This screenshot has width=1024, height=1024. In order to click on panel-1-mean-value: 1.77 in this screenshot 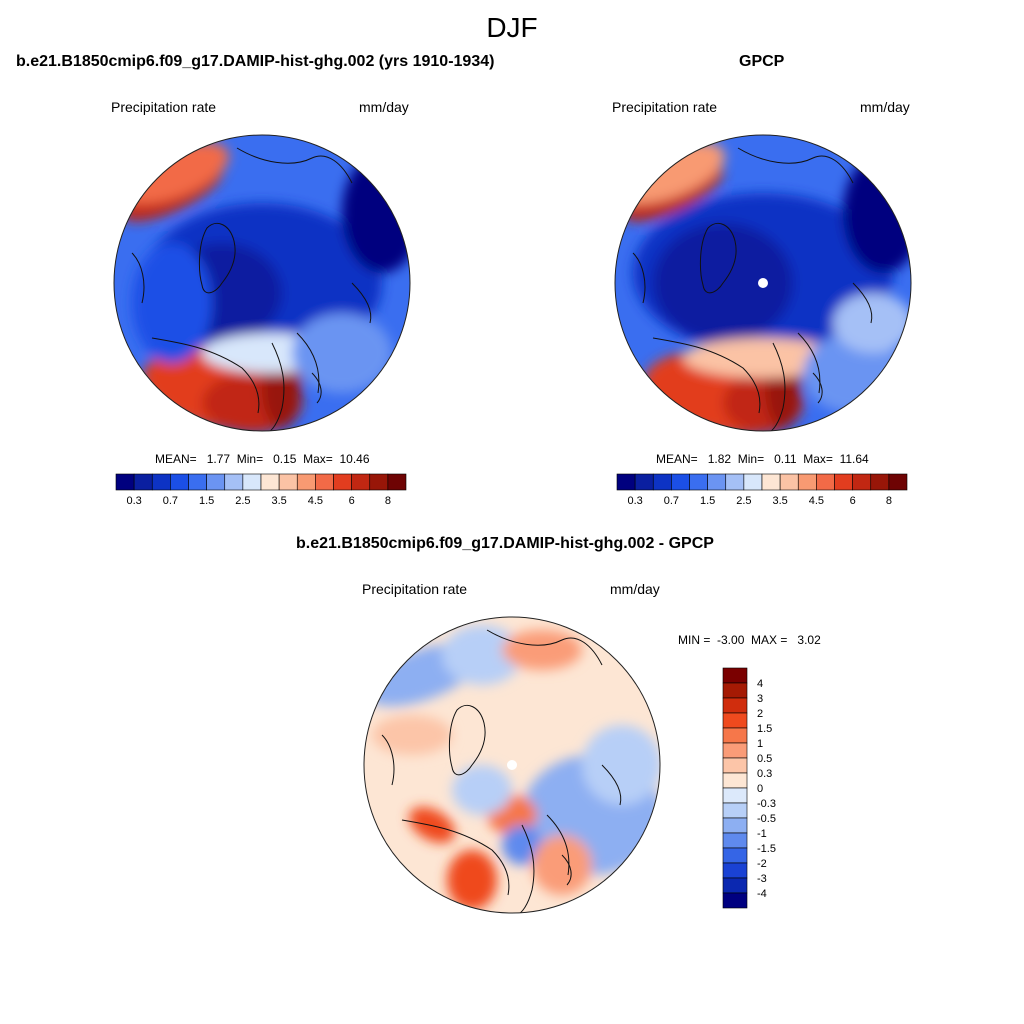, I will do `click(218, 459)`.